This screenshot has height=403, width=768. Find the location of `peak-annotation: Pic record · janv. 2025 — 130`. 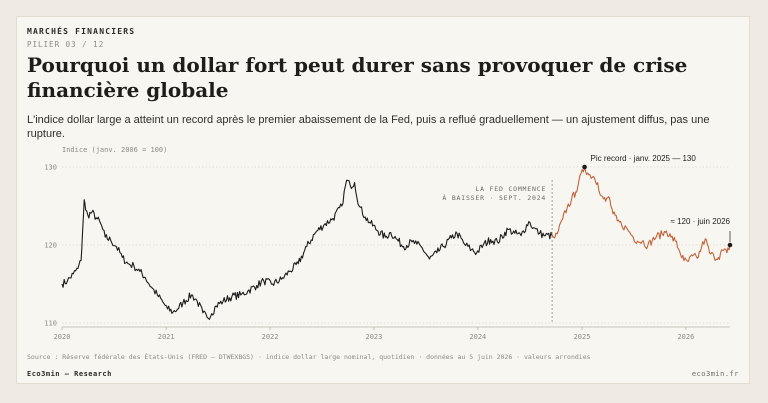

peak-annotation: Pic record · janv. 2025 — 130 is located at coordinates (644, 158).